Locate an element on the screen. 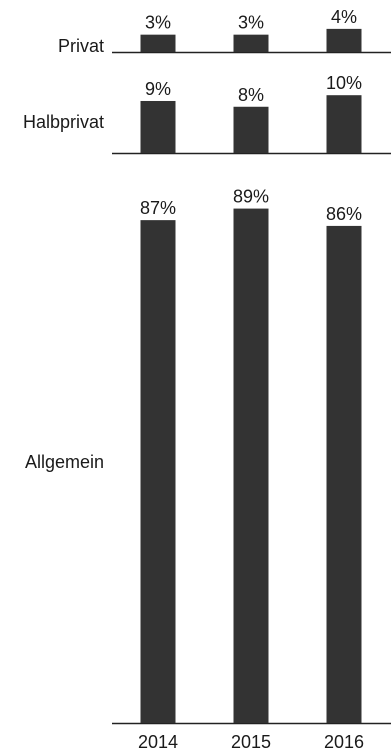 This screenshot has width=391, height=755. bar-halbprivat-2014 is located at coordinates (158, 126).